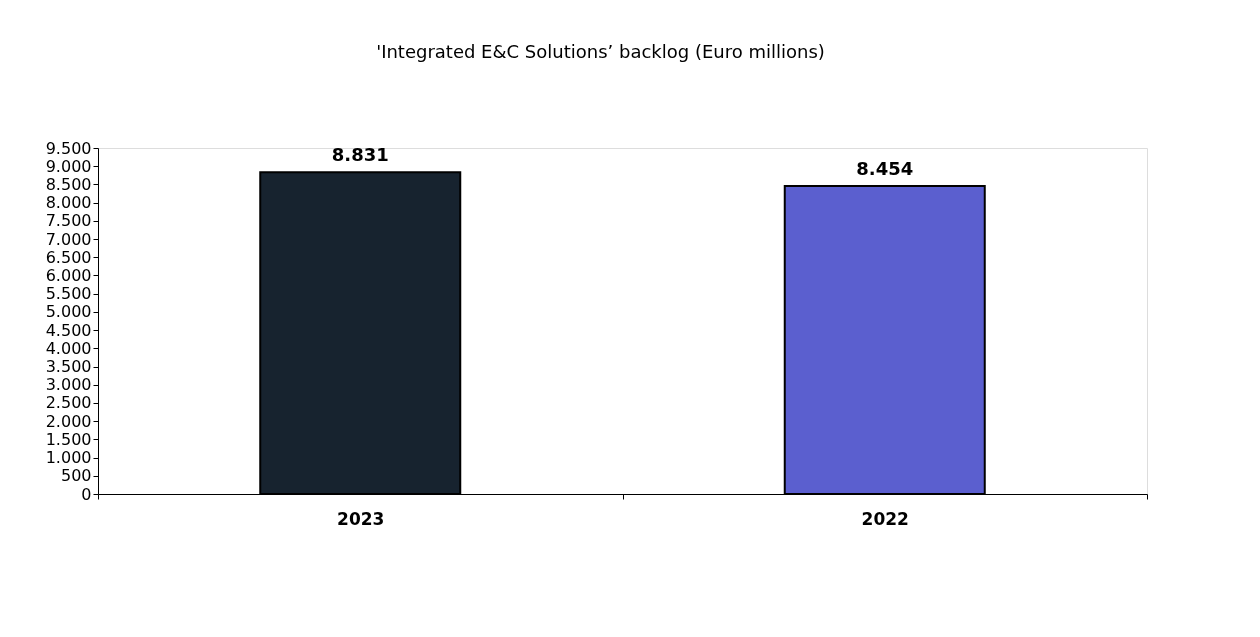  I want to click on y-tick-label: 5.000, so click(68, 312).